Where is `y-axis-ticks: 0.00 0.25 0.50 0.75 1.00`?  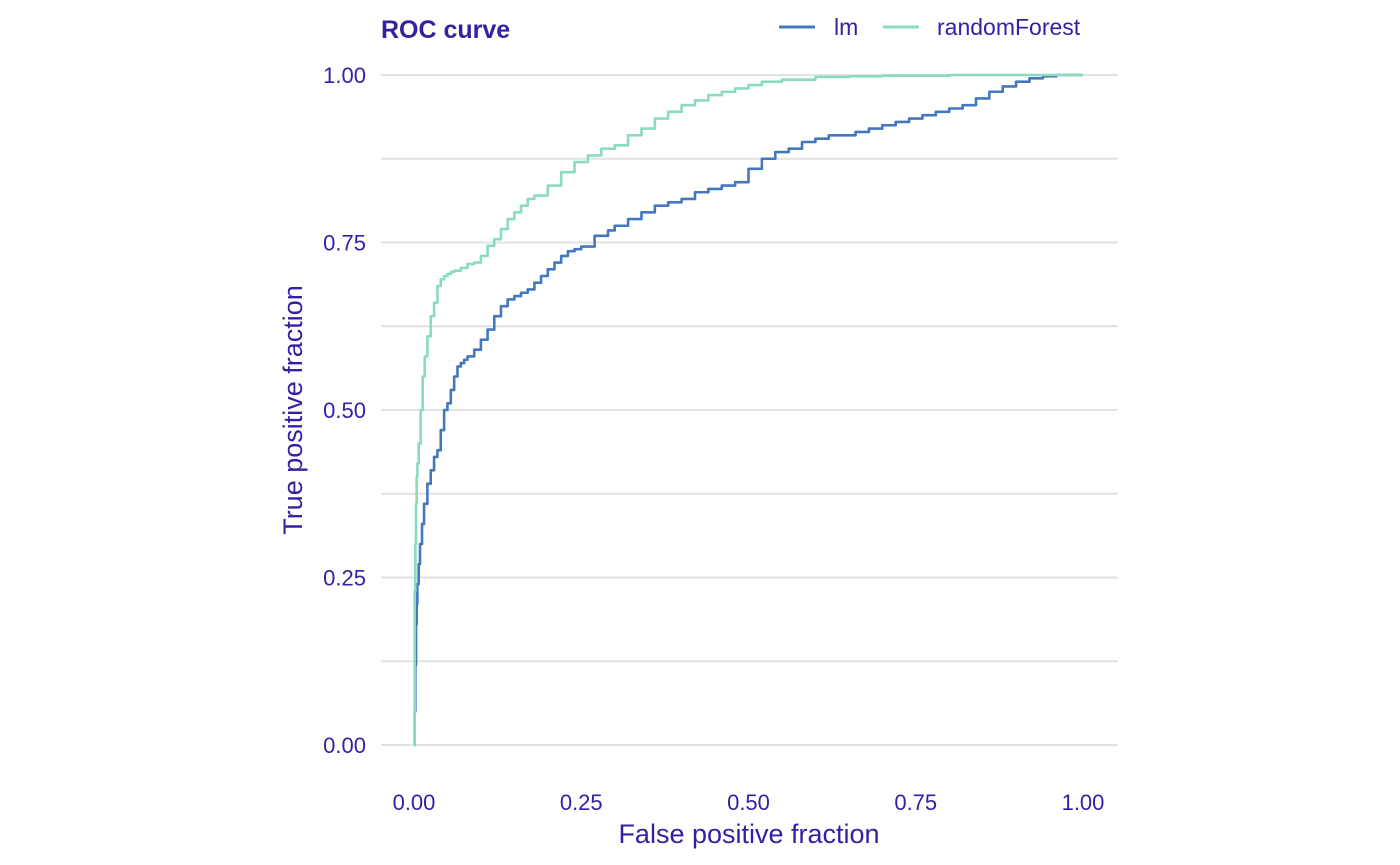 y-axis-ticks: 0.00 0.25 0.50 0.75 1.00 is located at coordinates (344, 410).